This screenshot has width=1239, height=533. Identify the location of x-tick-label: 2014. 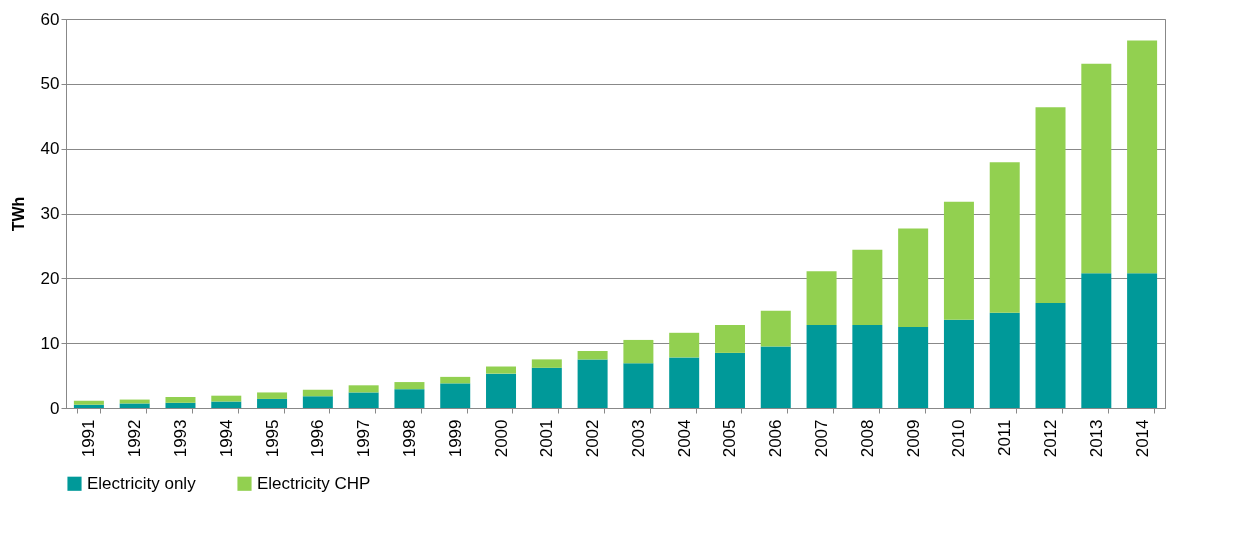
(1142, 438).